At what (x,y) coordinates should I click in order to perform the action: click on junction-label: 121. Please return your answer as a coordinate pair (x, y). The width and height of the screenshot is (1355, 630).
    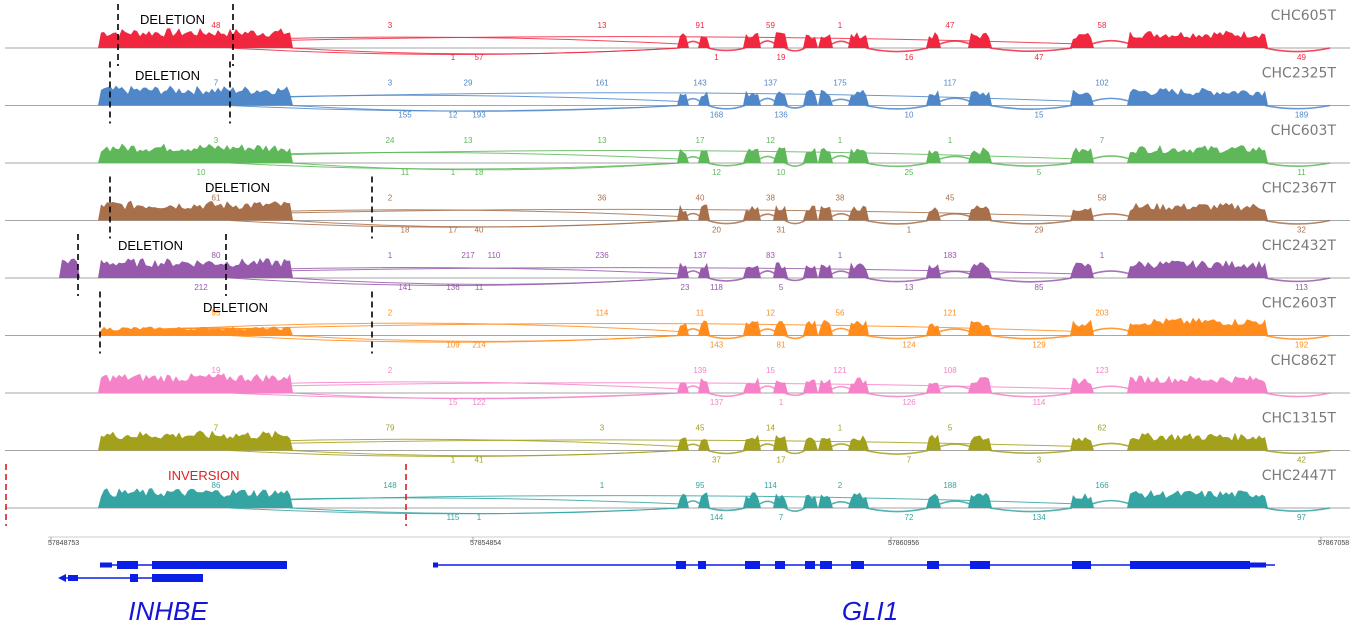
    Looking at the image, I should click on (840, 370).